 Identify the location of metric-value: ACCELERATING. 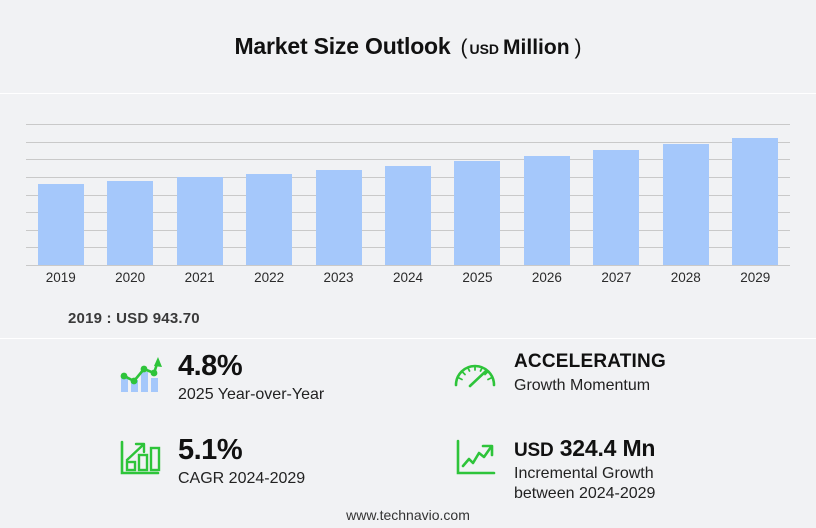
(590, 361).